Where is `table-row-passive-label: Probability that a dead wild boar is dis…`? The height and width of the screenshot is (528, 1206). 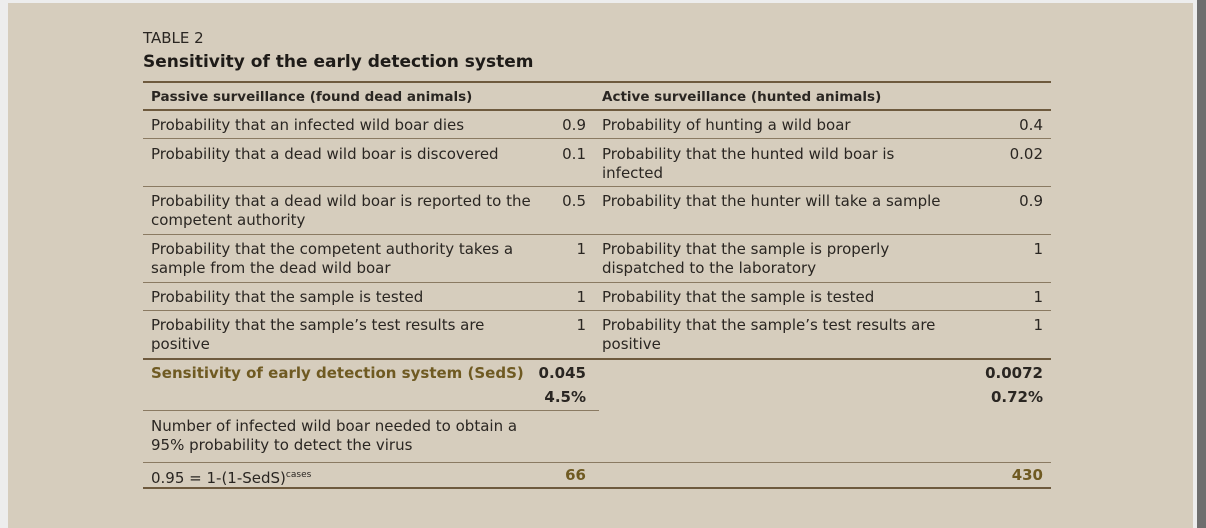 table-row-passive-label: Probability that a dead wild boar is dis… is located at coordinates (325, 154).